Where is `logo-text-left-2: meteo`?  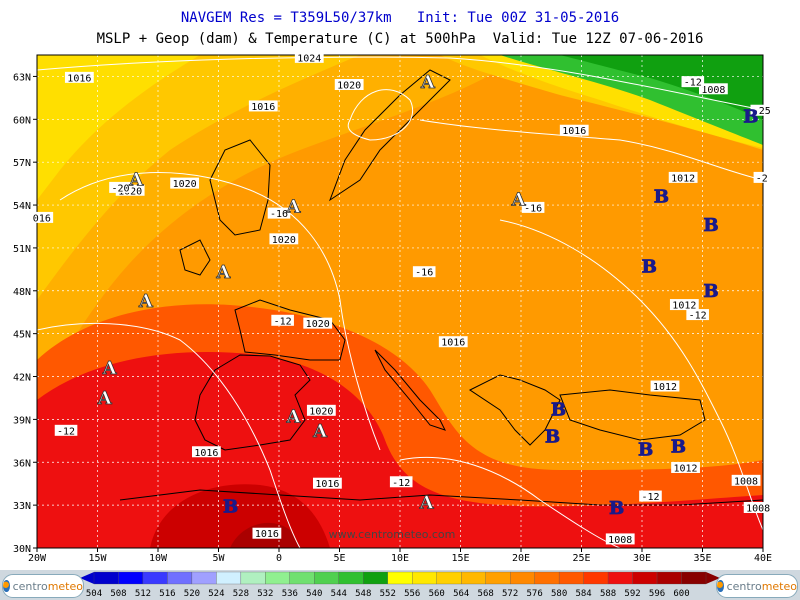 logo-text-left-2: meteo is located at coordinates (65, 586).